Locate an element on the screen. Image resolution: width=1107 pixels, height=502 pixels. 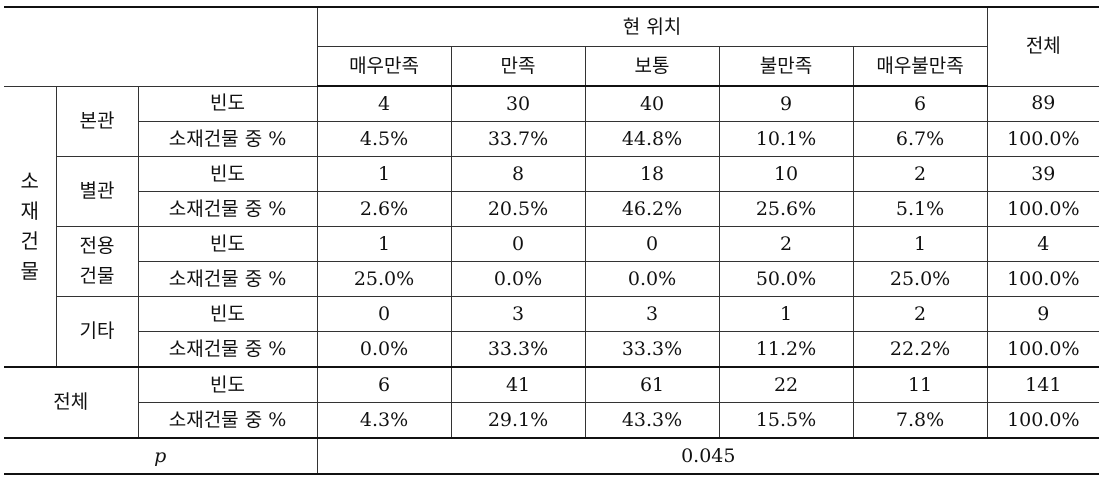
table-cell: 25.6% is located at coordinates (786, 209).